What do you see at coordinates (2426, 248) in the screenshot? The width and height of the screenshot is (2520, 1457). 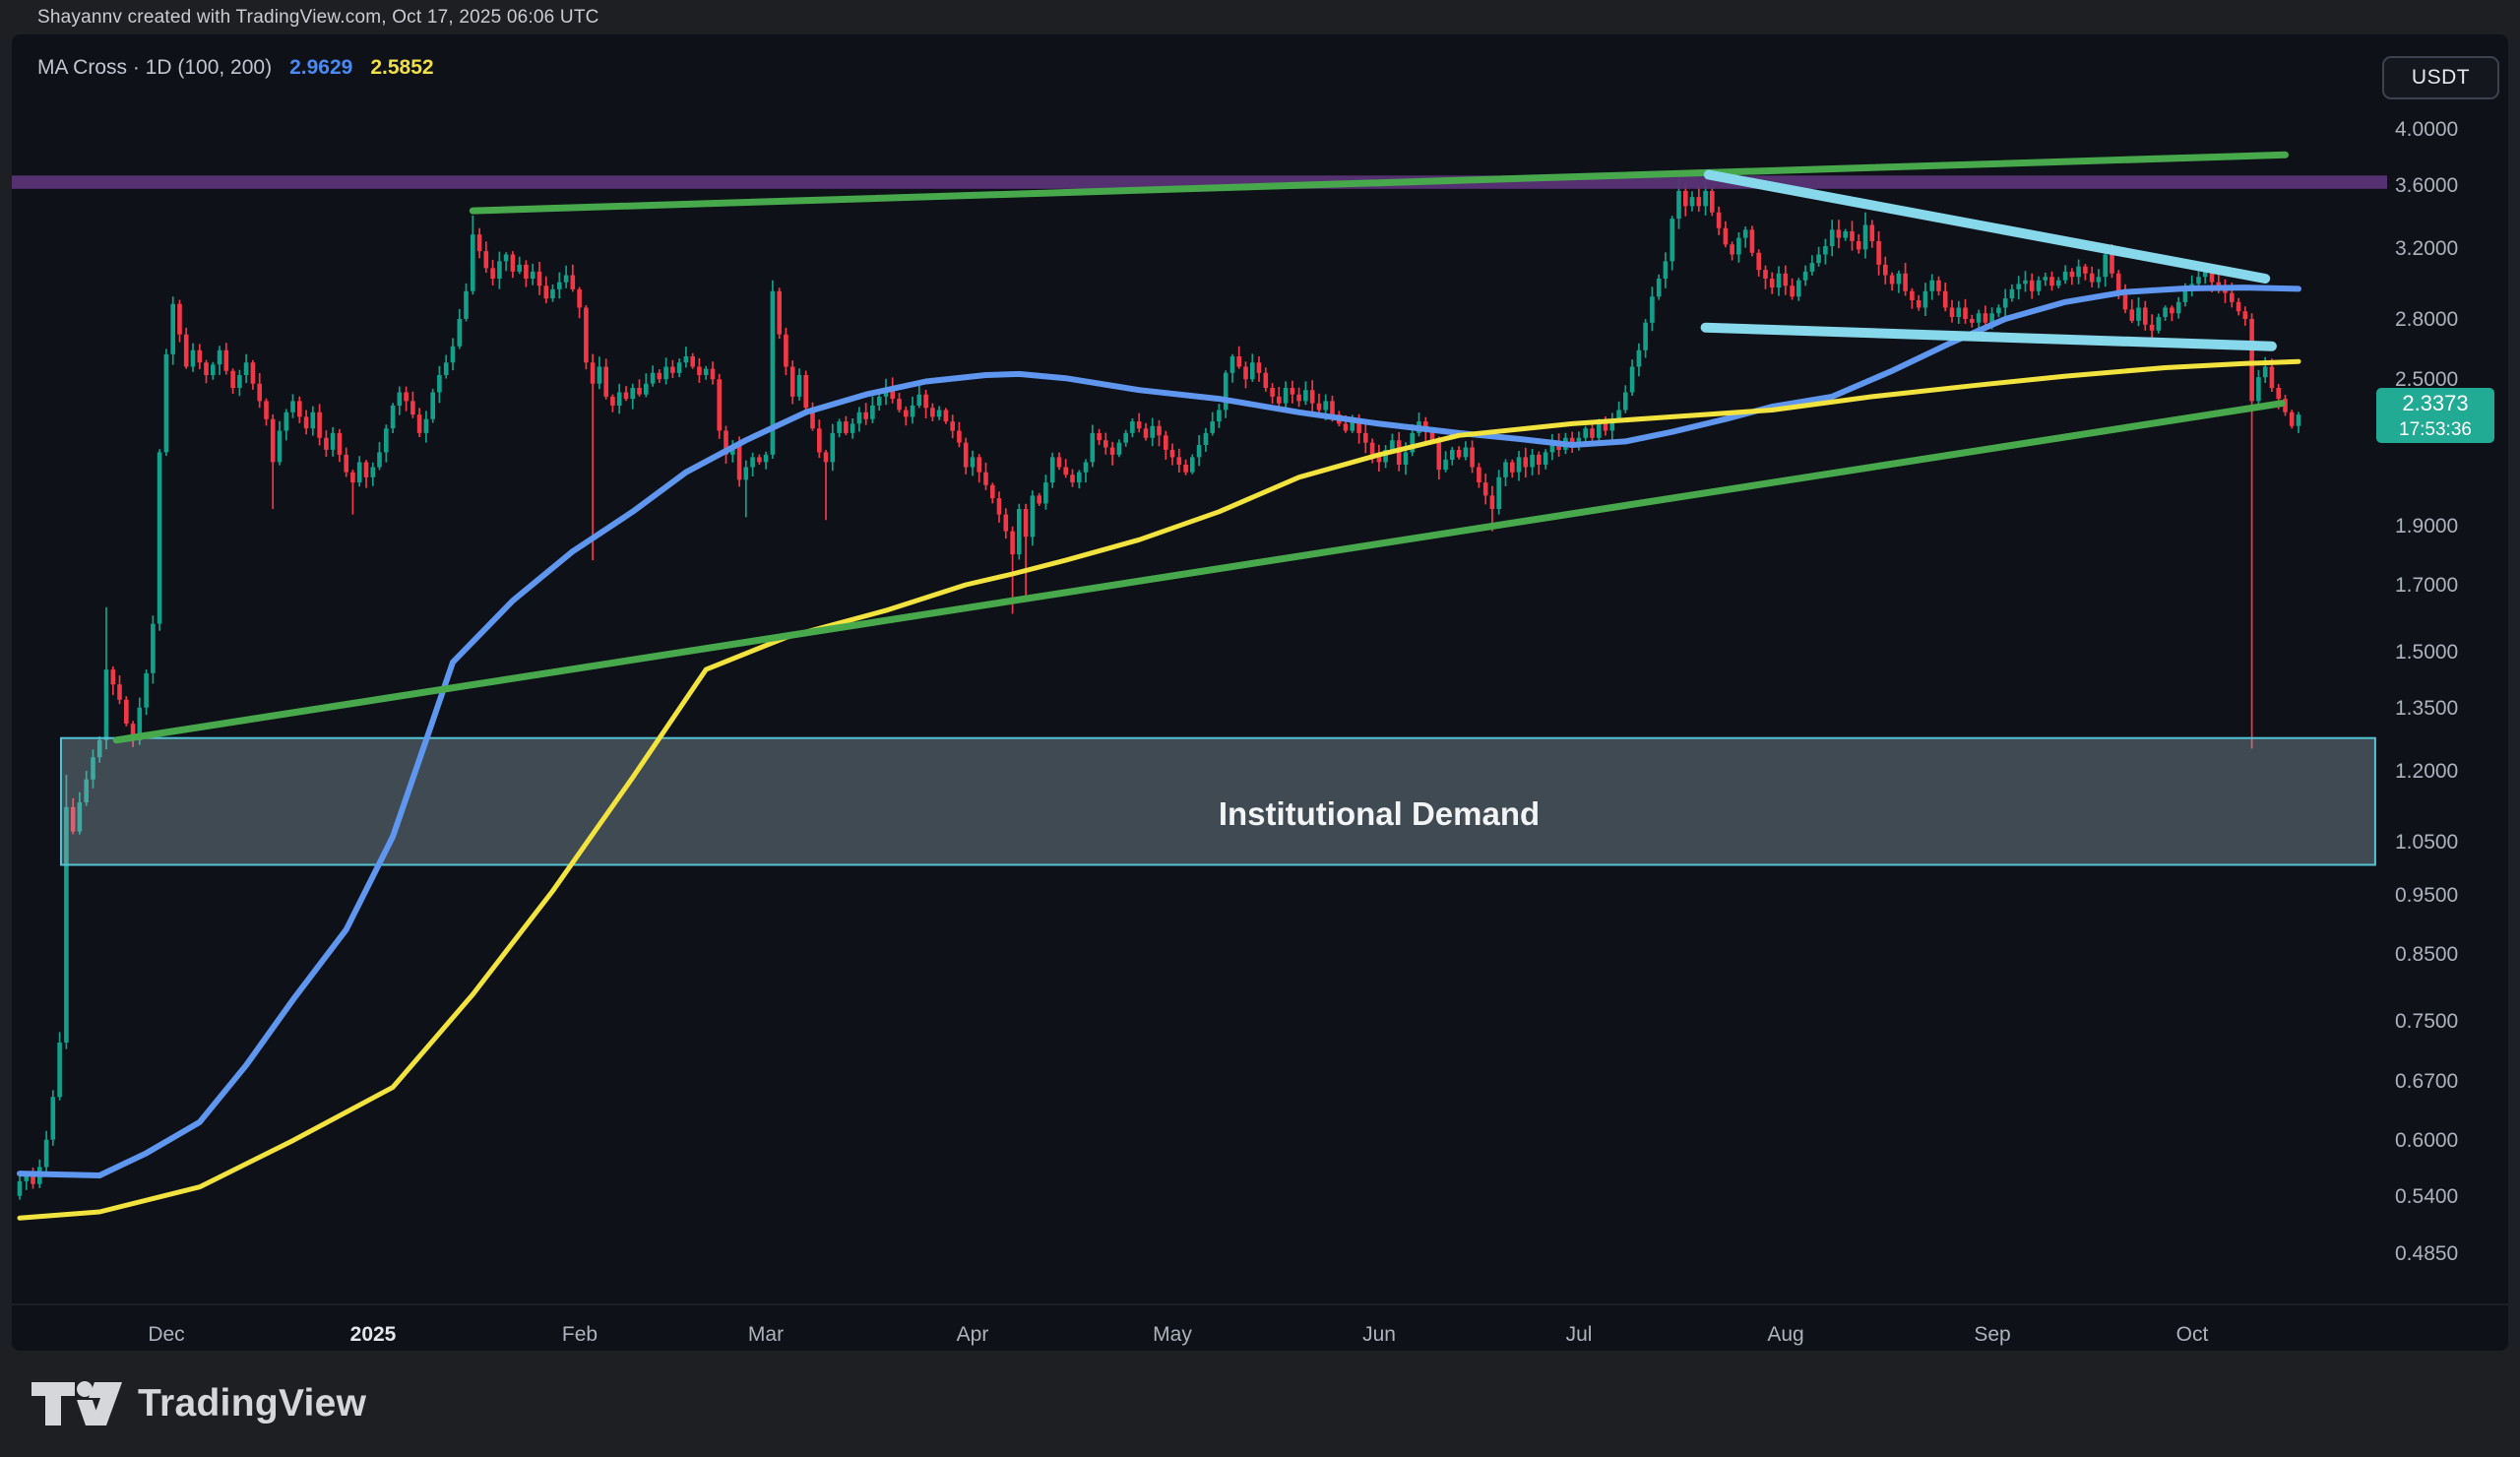 I see `svg-text: 3.2000` at bounding box center [2426, 248].